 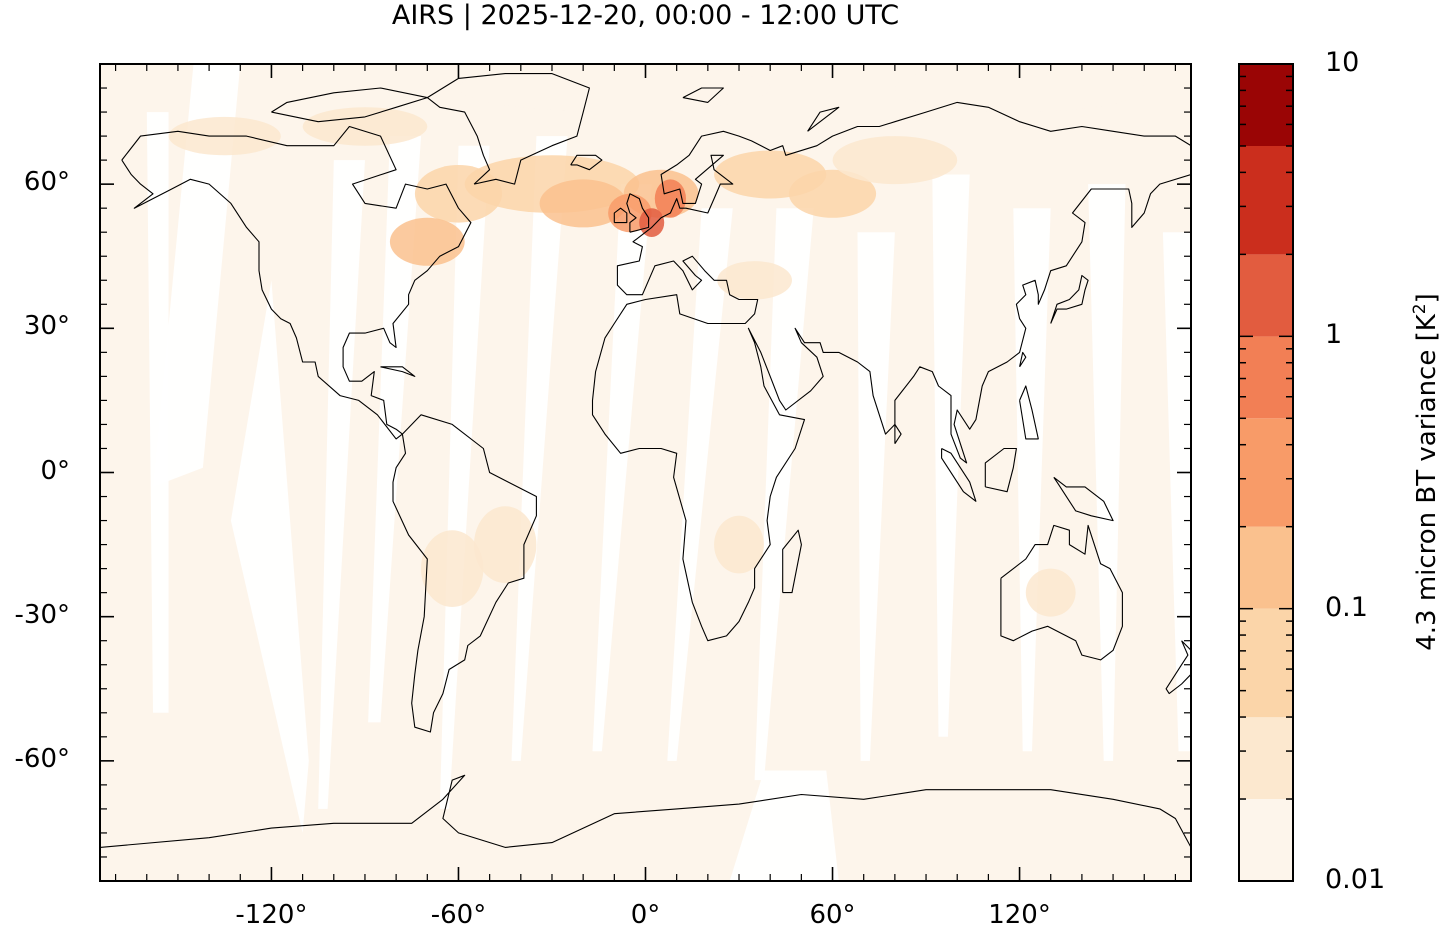 What do you see at coordinates (271, 915) in the screenshot?
I see `lon-label: -120°` at bounding box center [271, 915].